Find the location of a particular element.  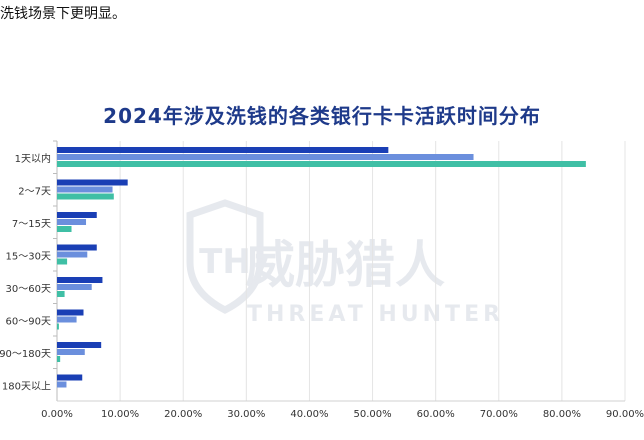

x-tick-label: 0.00% is located at coordinates (57, 414).